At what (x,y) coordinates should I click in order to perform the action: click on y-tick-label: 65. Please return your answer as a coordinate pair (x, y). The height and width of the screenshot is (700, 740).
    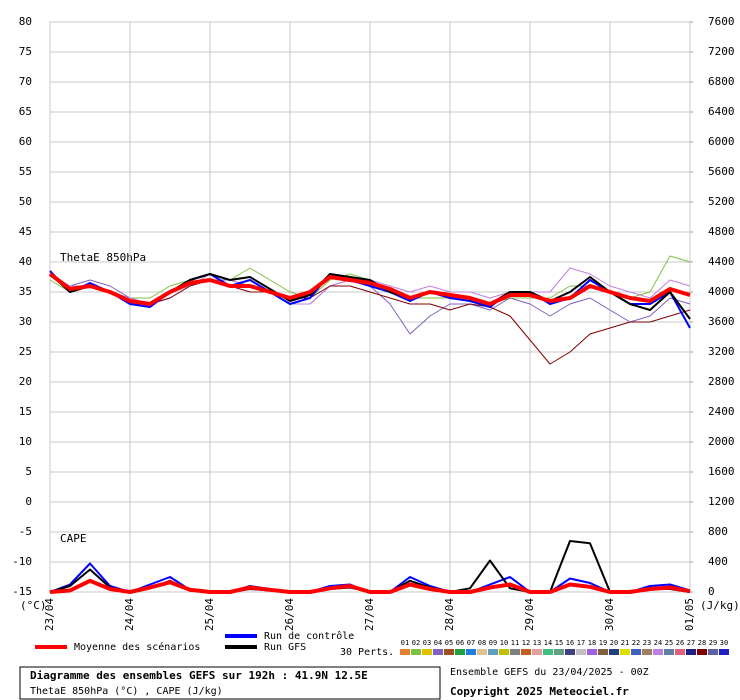
    Looking at the image, I should click on (25, 111).